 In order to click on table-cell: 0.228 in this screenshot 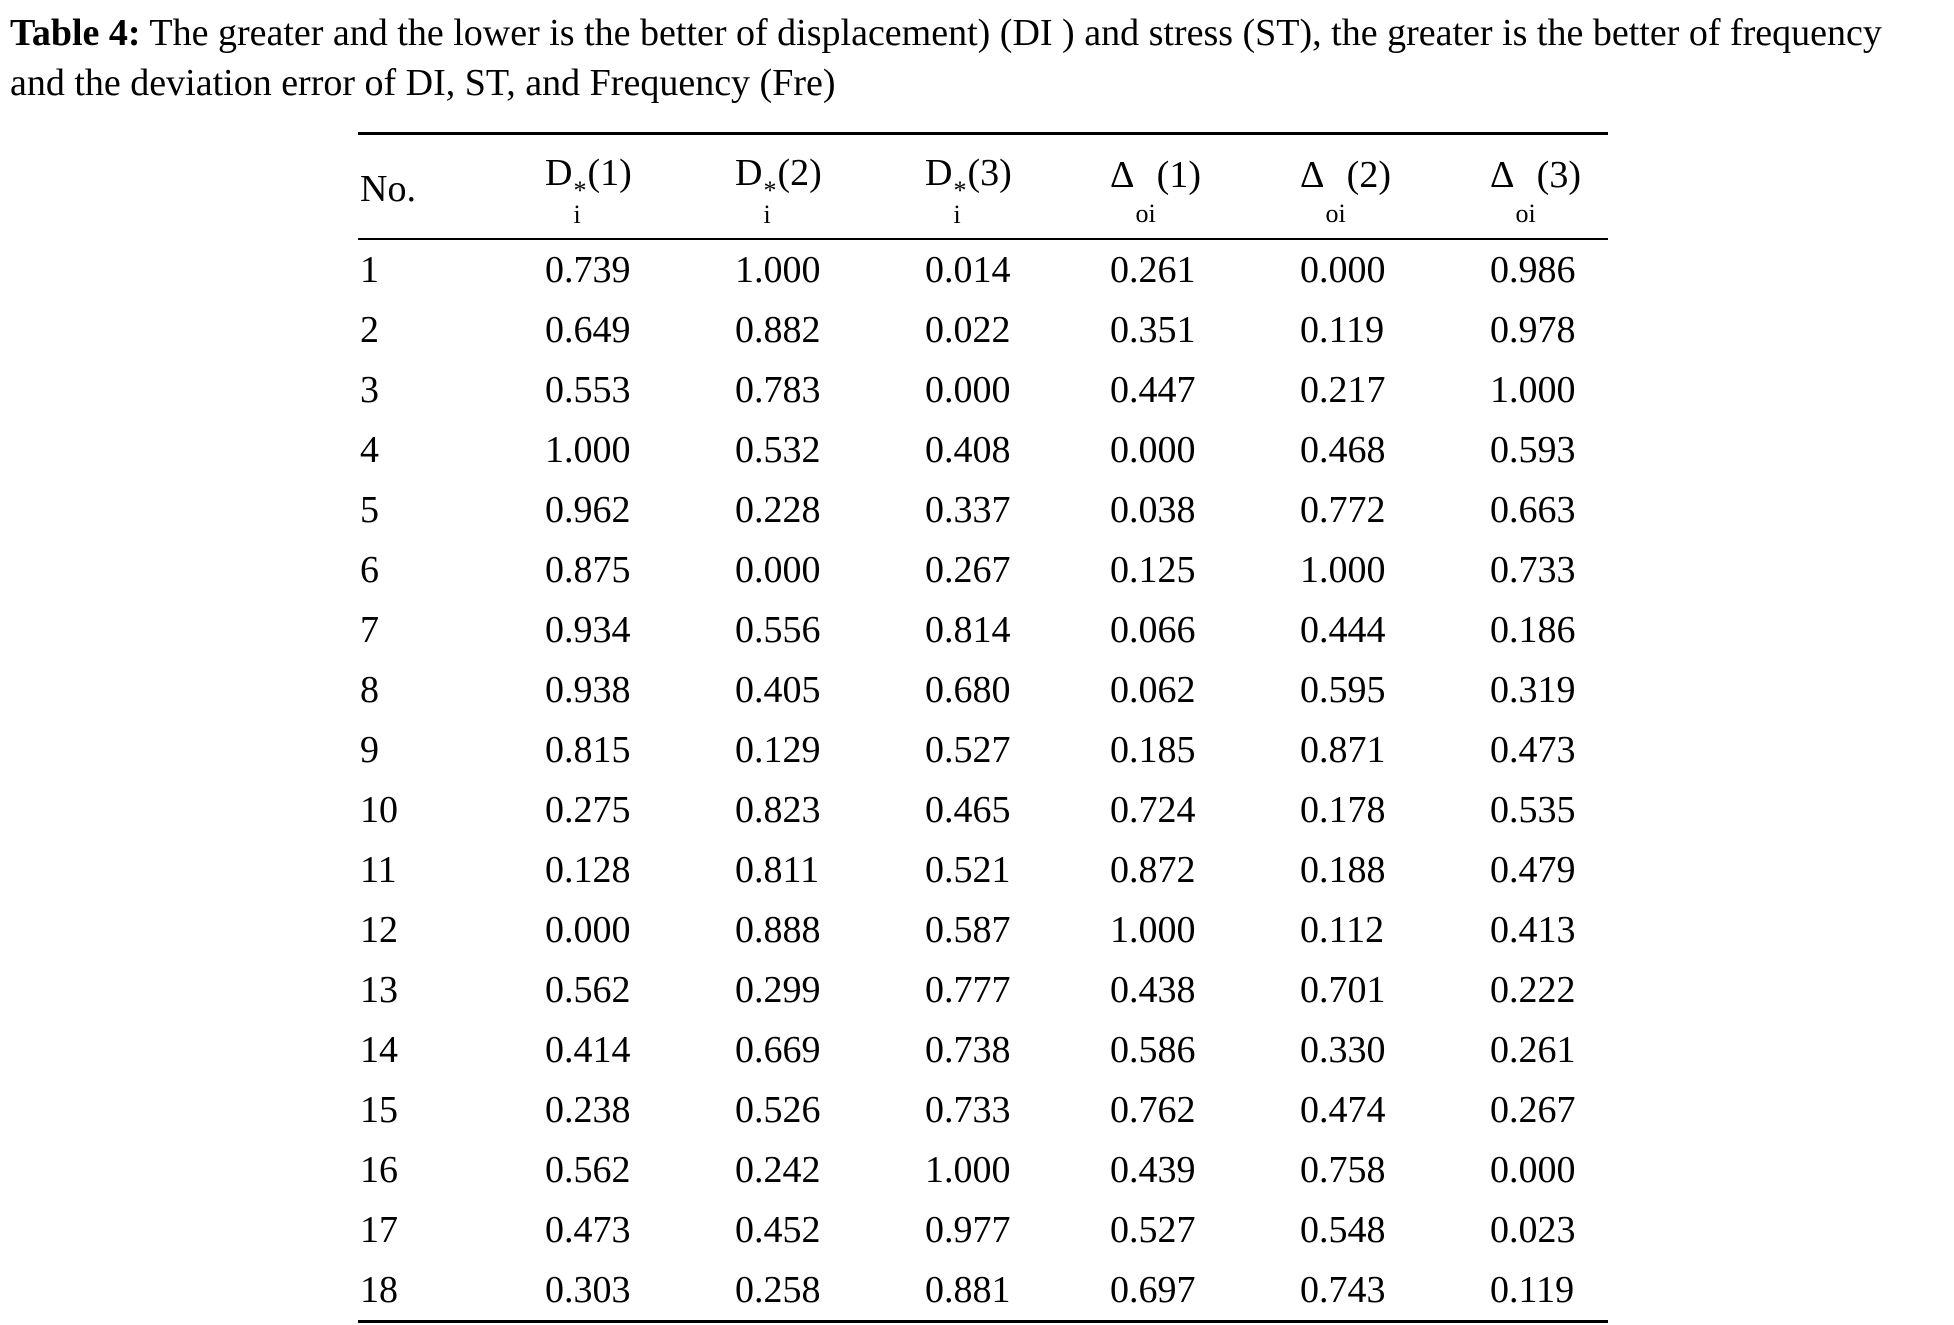, I will do `click(778, 510)`.